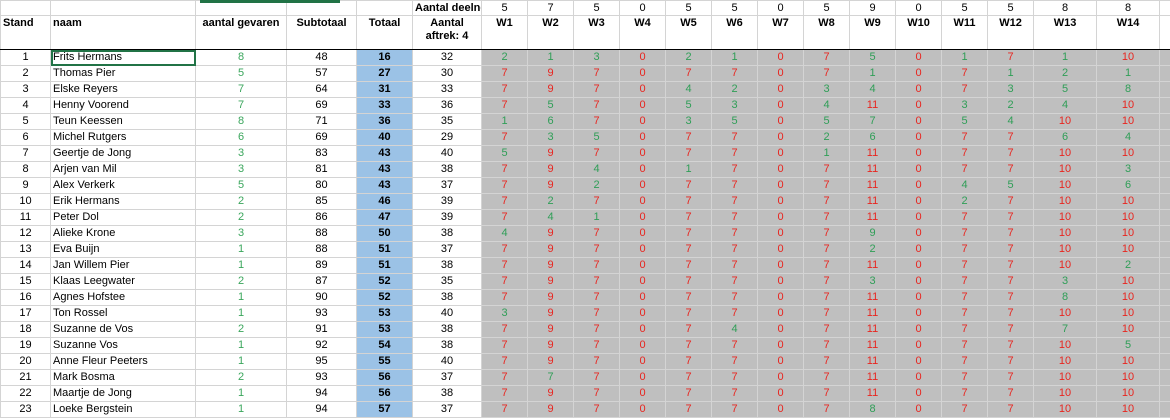 The height and width of the screenshot is (420, 1170). What do you see at coordinates (384, 233) in the screenshot?
I see `totaal-cell: 50` at bounding box center [384, 233].